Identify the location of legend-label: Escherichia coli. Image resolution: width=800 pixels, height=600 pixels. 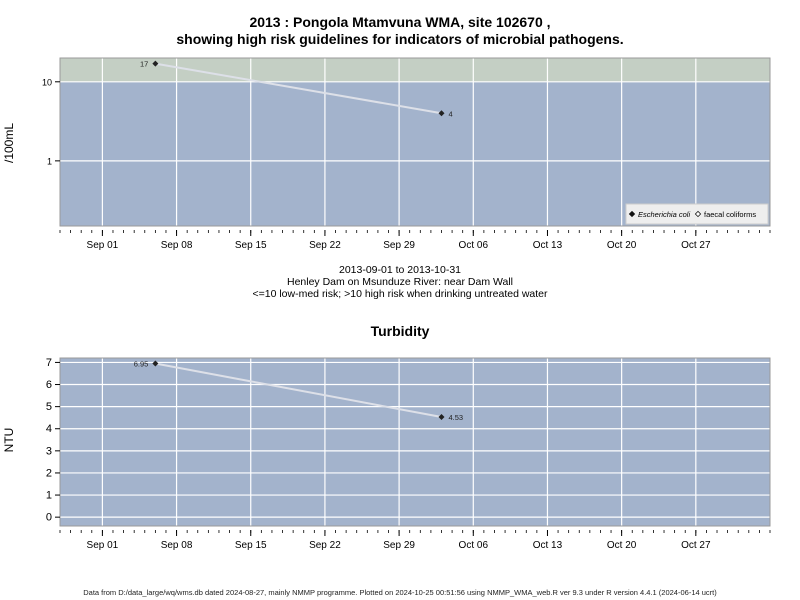
(664, 214).